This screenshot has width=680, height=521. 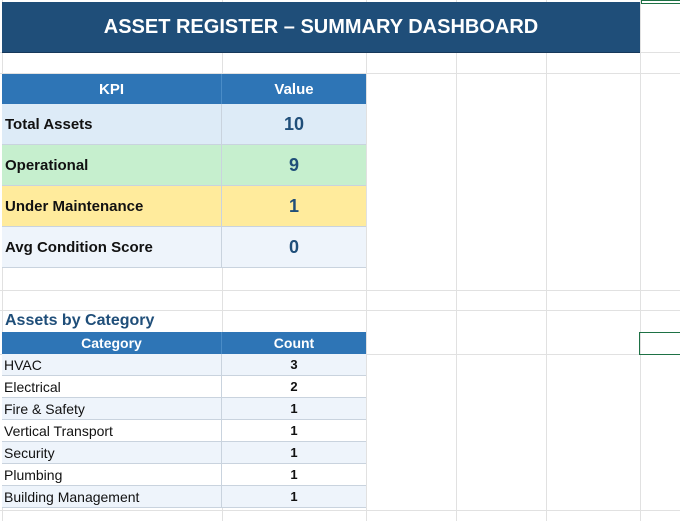 I want to click on kpi-value-cell: 1, so click(x=294, y=206).